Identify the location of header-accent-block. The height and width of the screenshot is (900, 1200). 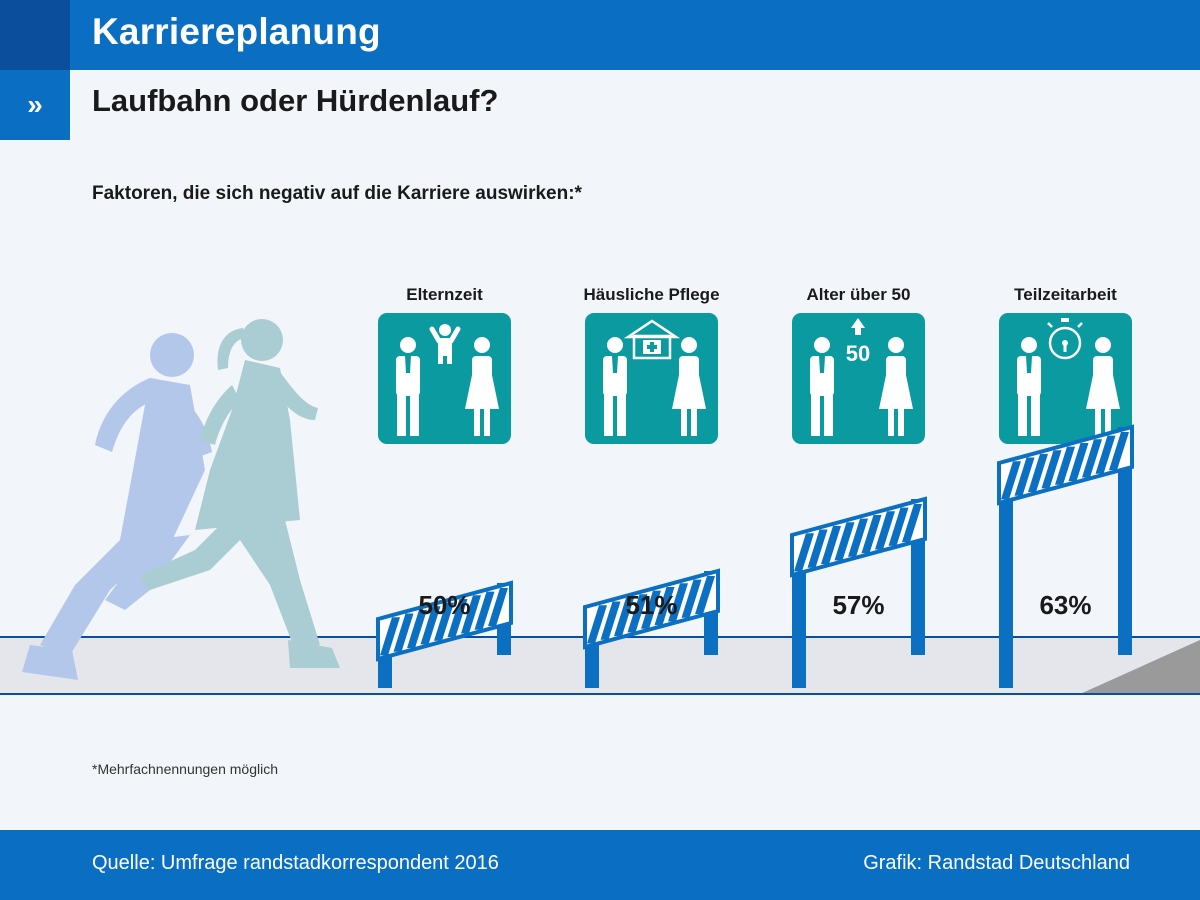
(35, 35).